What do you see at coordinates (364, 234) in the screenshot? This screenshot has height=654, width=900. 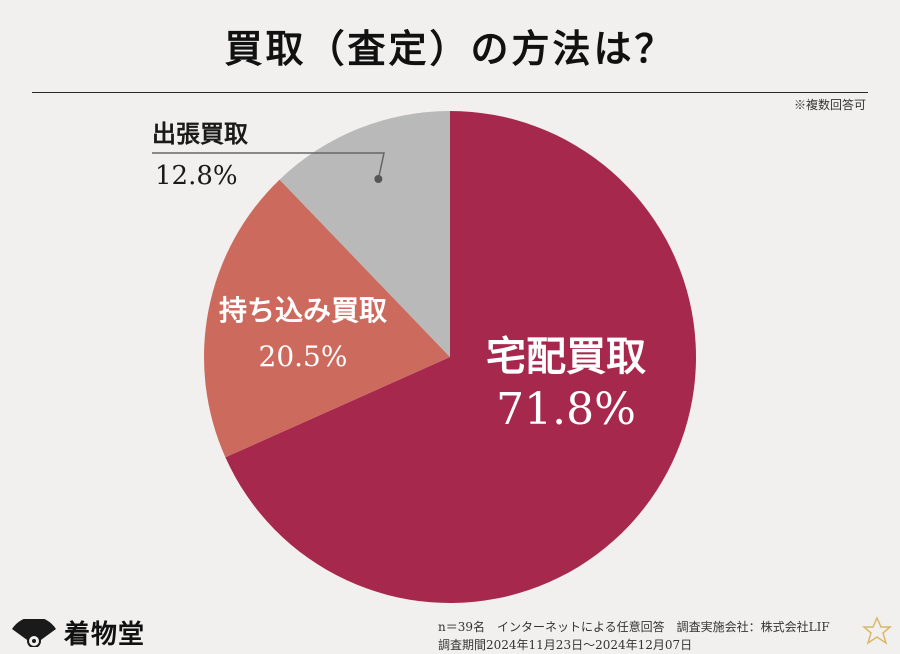 I see `pie-slice-shutcho` at bounding box center [364, 234].